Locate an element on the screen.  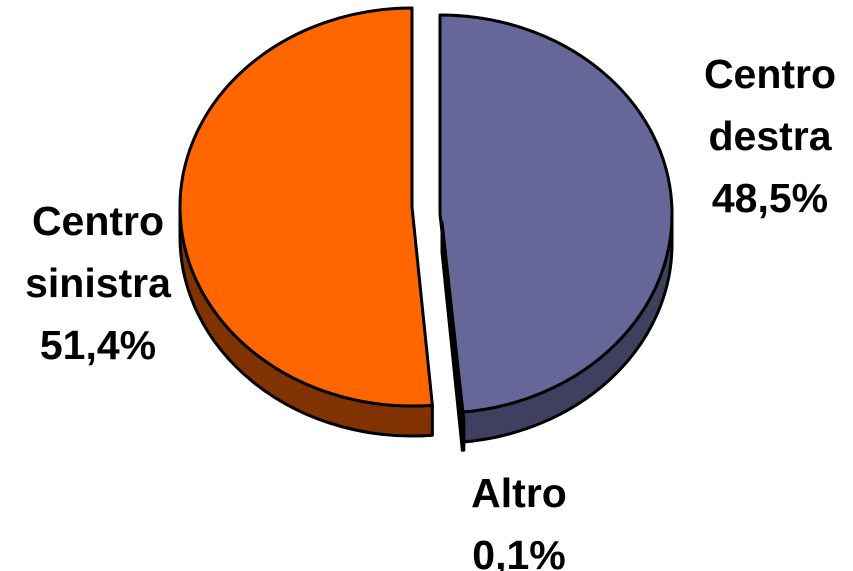
slice-label-centro-sinistra: Centro sinistra 51,4% is located at coordinates (98, 283).